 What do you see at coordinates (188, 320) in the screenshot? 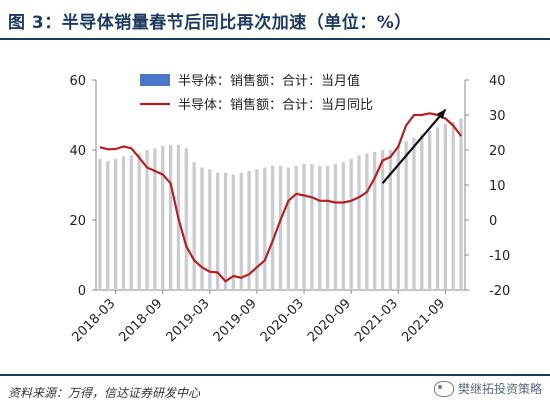
I see `x-tick-label-2019-03: 2019-03` at bounding box center [188, 320].